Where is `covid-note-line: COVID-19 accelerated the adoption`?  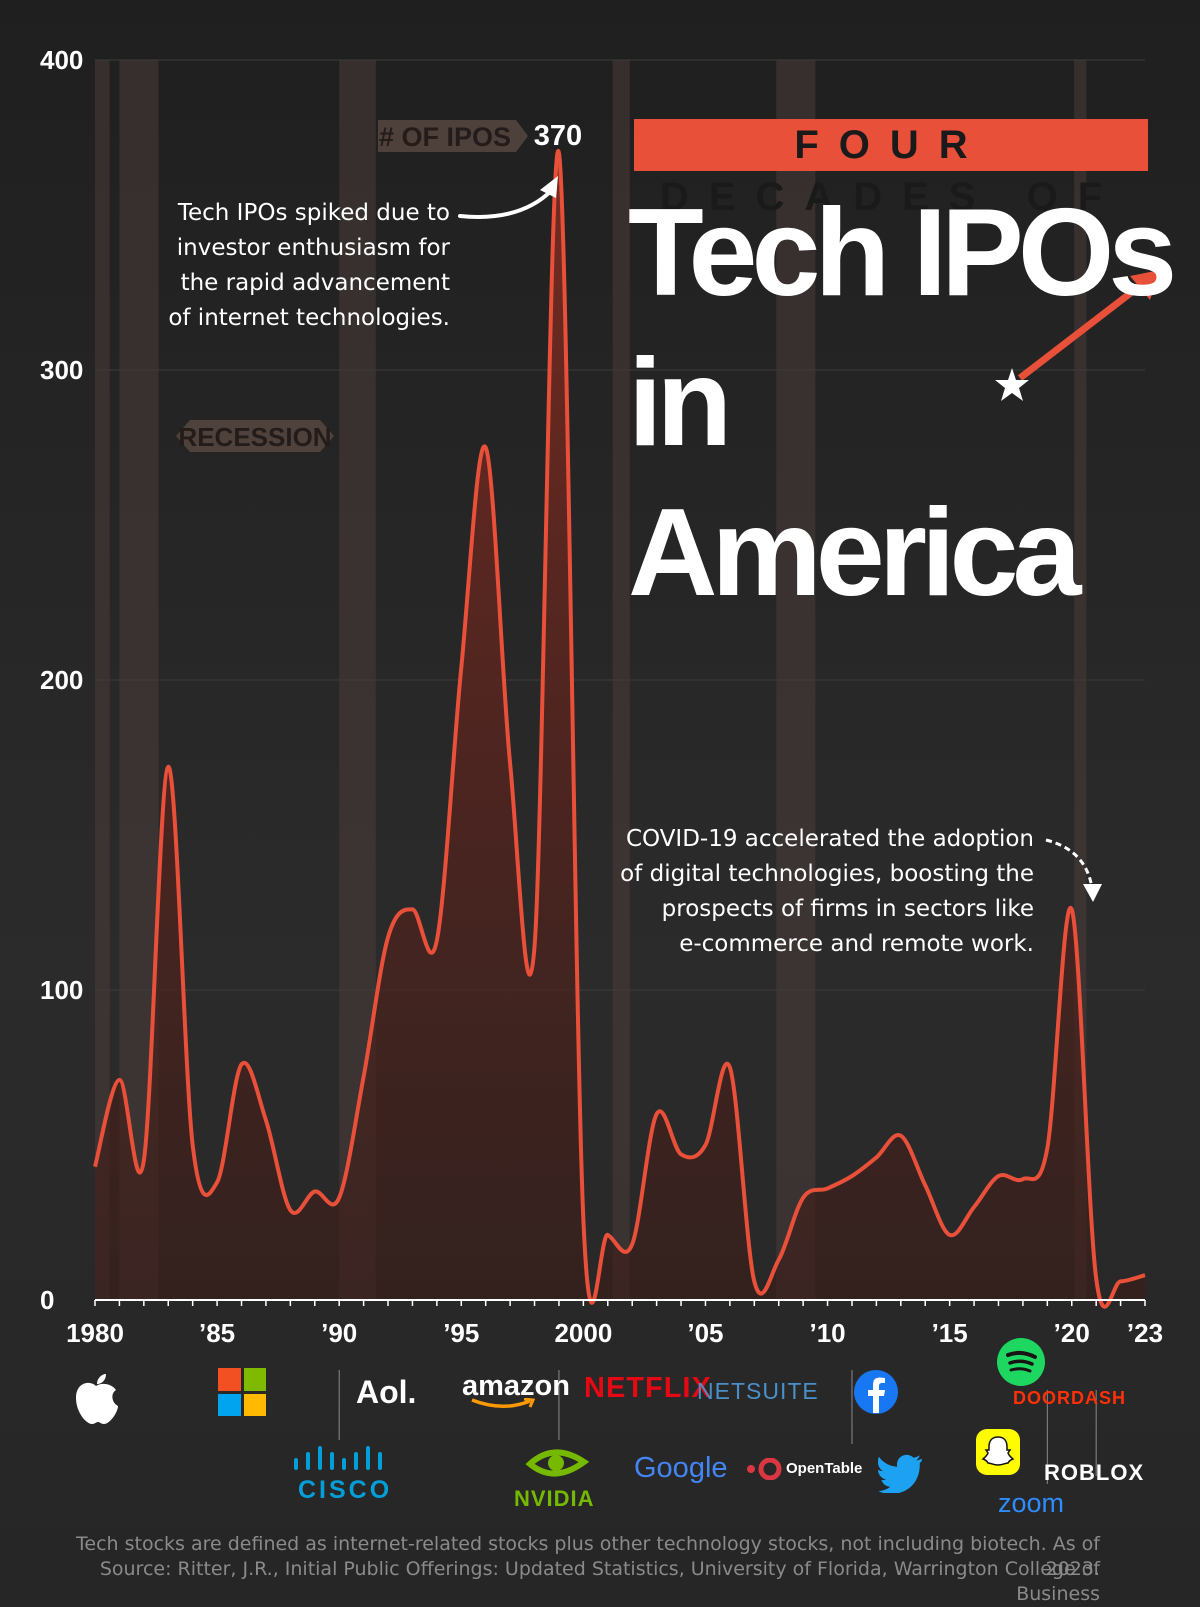 covid-note-line: COVID-19 accelerated the adoption is located at coordinates (829, 839).